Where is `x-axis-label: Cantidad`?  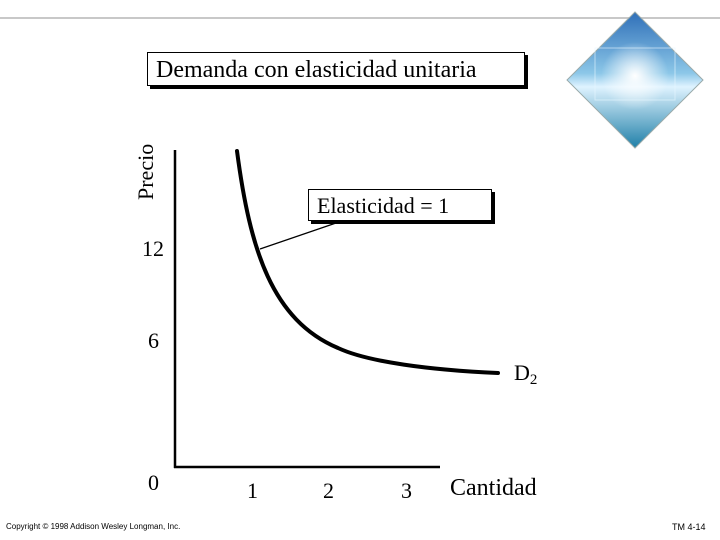
x-axis-label: Cantidad is located at coordinates (493, 488).